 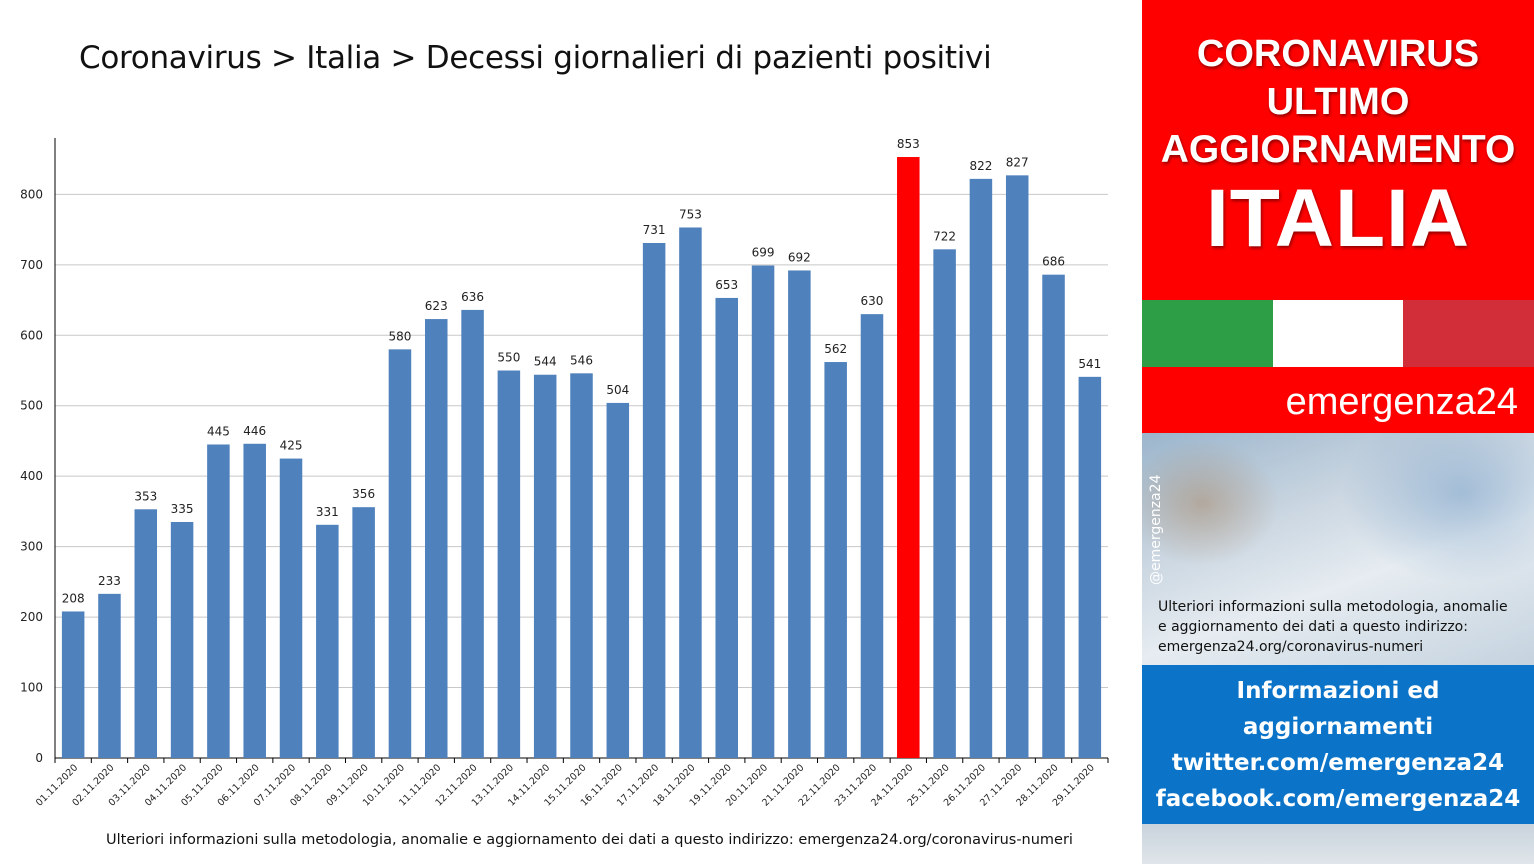 What do you see at coordinates (872, 301) in the screenshot?
I see `data-label: 630` at bounding box center [872, 301].